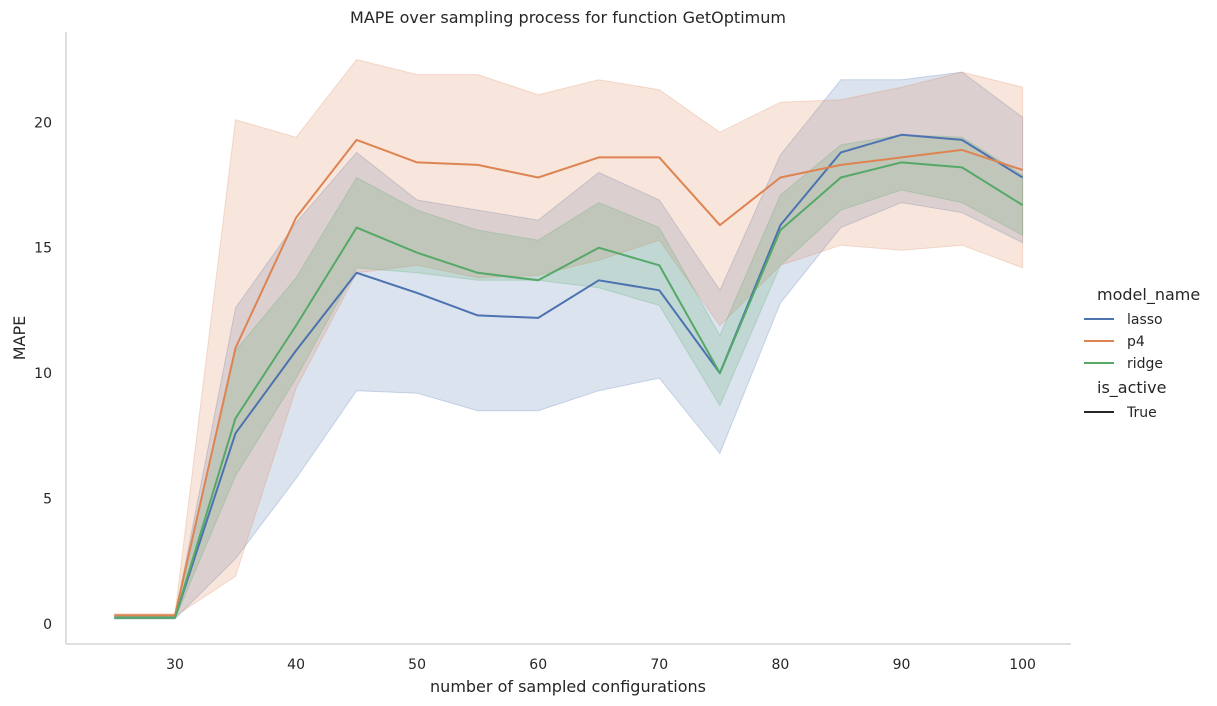 The image size is (1217, 706). I want to click on y-tick-label: 10, so click(43, 374).